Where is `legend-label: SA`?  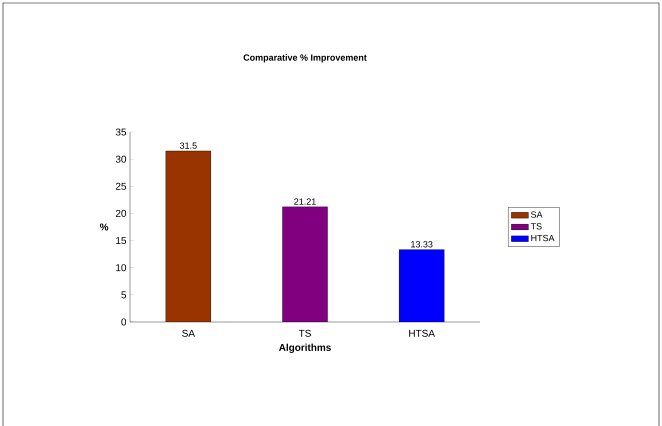
legend-label: SA is located at coordinates (537, 214).